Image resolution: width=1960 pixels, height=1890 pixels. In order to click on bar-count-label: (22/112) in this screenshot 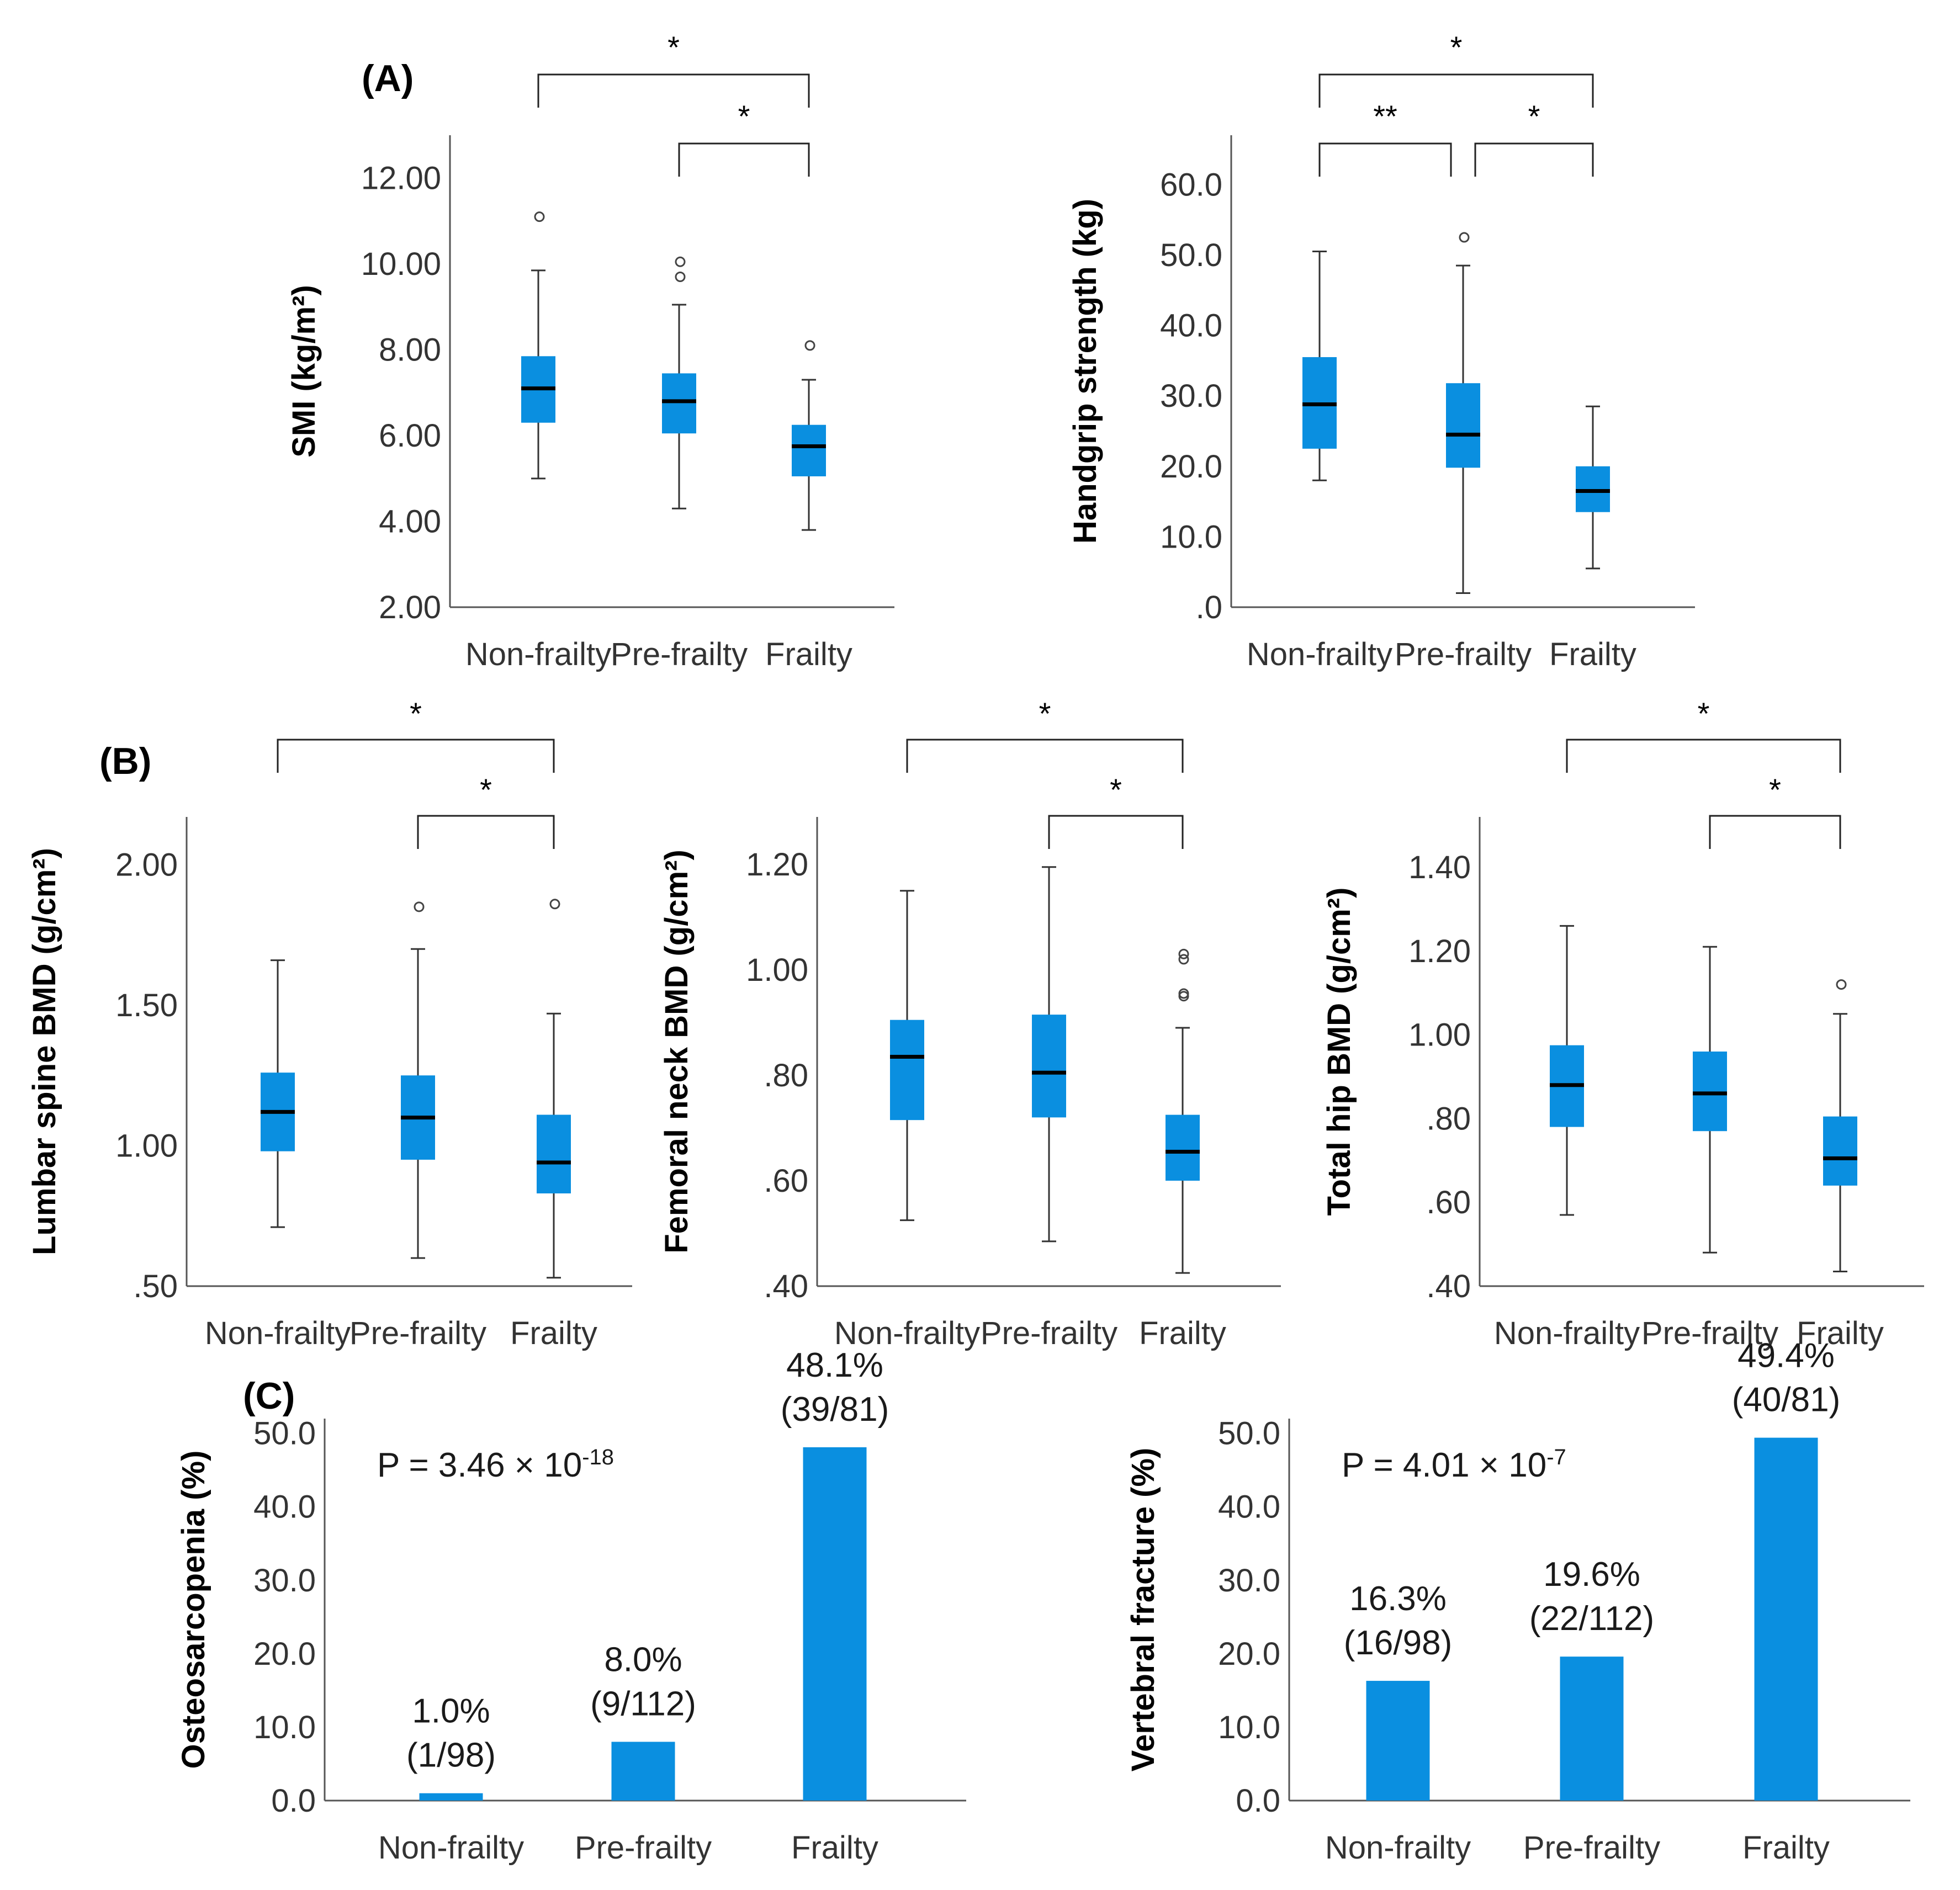, I will do `click(1592, 1619)`.